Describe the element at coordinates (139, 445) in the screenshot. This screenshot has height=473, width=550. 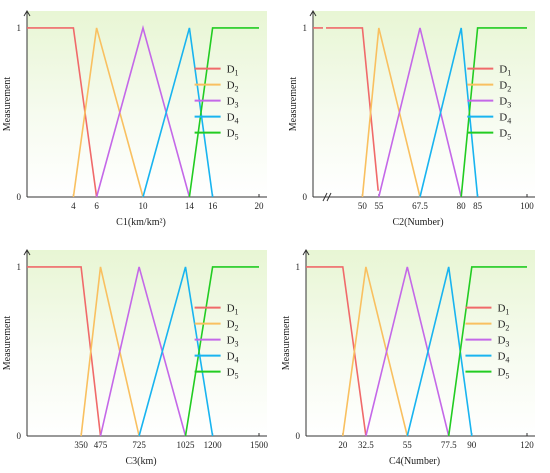
I see `x-tick-label: 725` at that location.